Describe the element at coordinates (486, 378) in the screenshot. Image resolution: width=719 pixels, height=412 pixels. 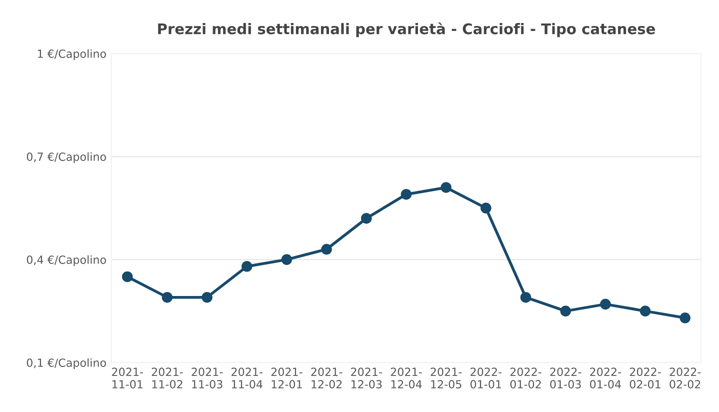
I see `x-tick-label: 2022-01-01` at that location.